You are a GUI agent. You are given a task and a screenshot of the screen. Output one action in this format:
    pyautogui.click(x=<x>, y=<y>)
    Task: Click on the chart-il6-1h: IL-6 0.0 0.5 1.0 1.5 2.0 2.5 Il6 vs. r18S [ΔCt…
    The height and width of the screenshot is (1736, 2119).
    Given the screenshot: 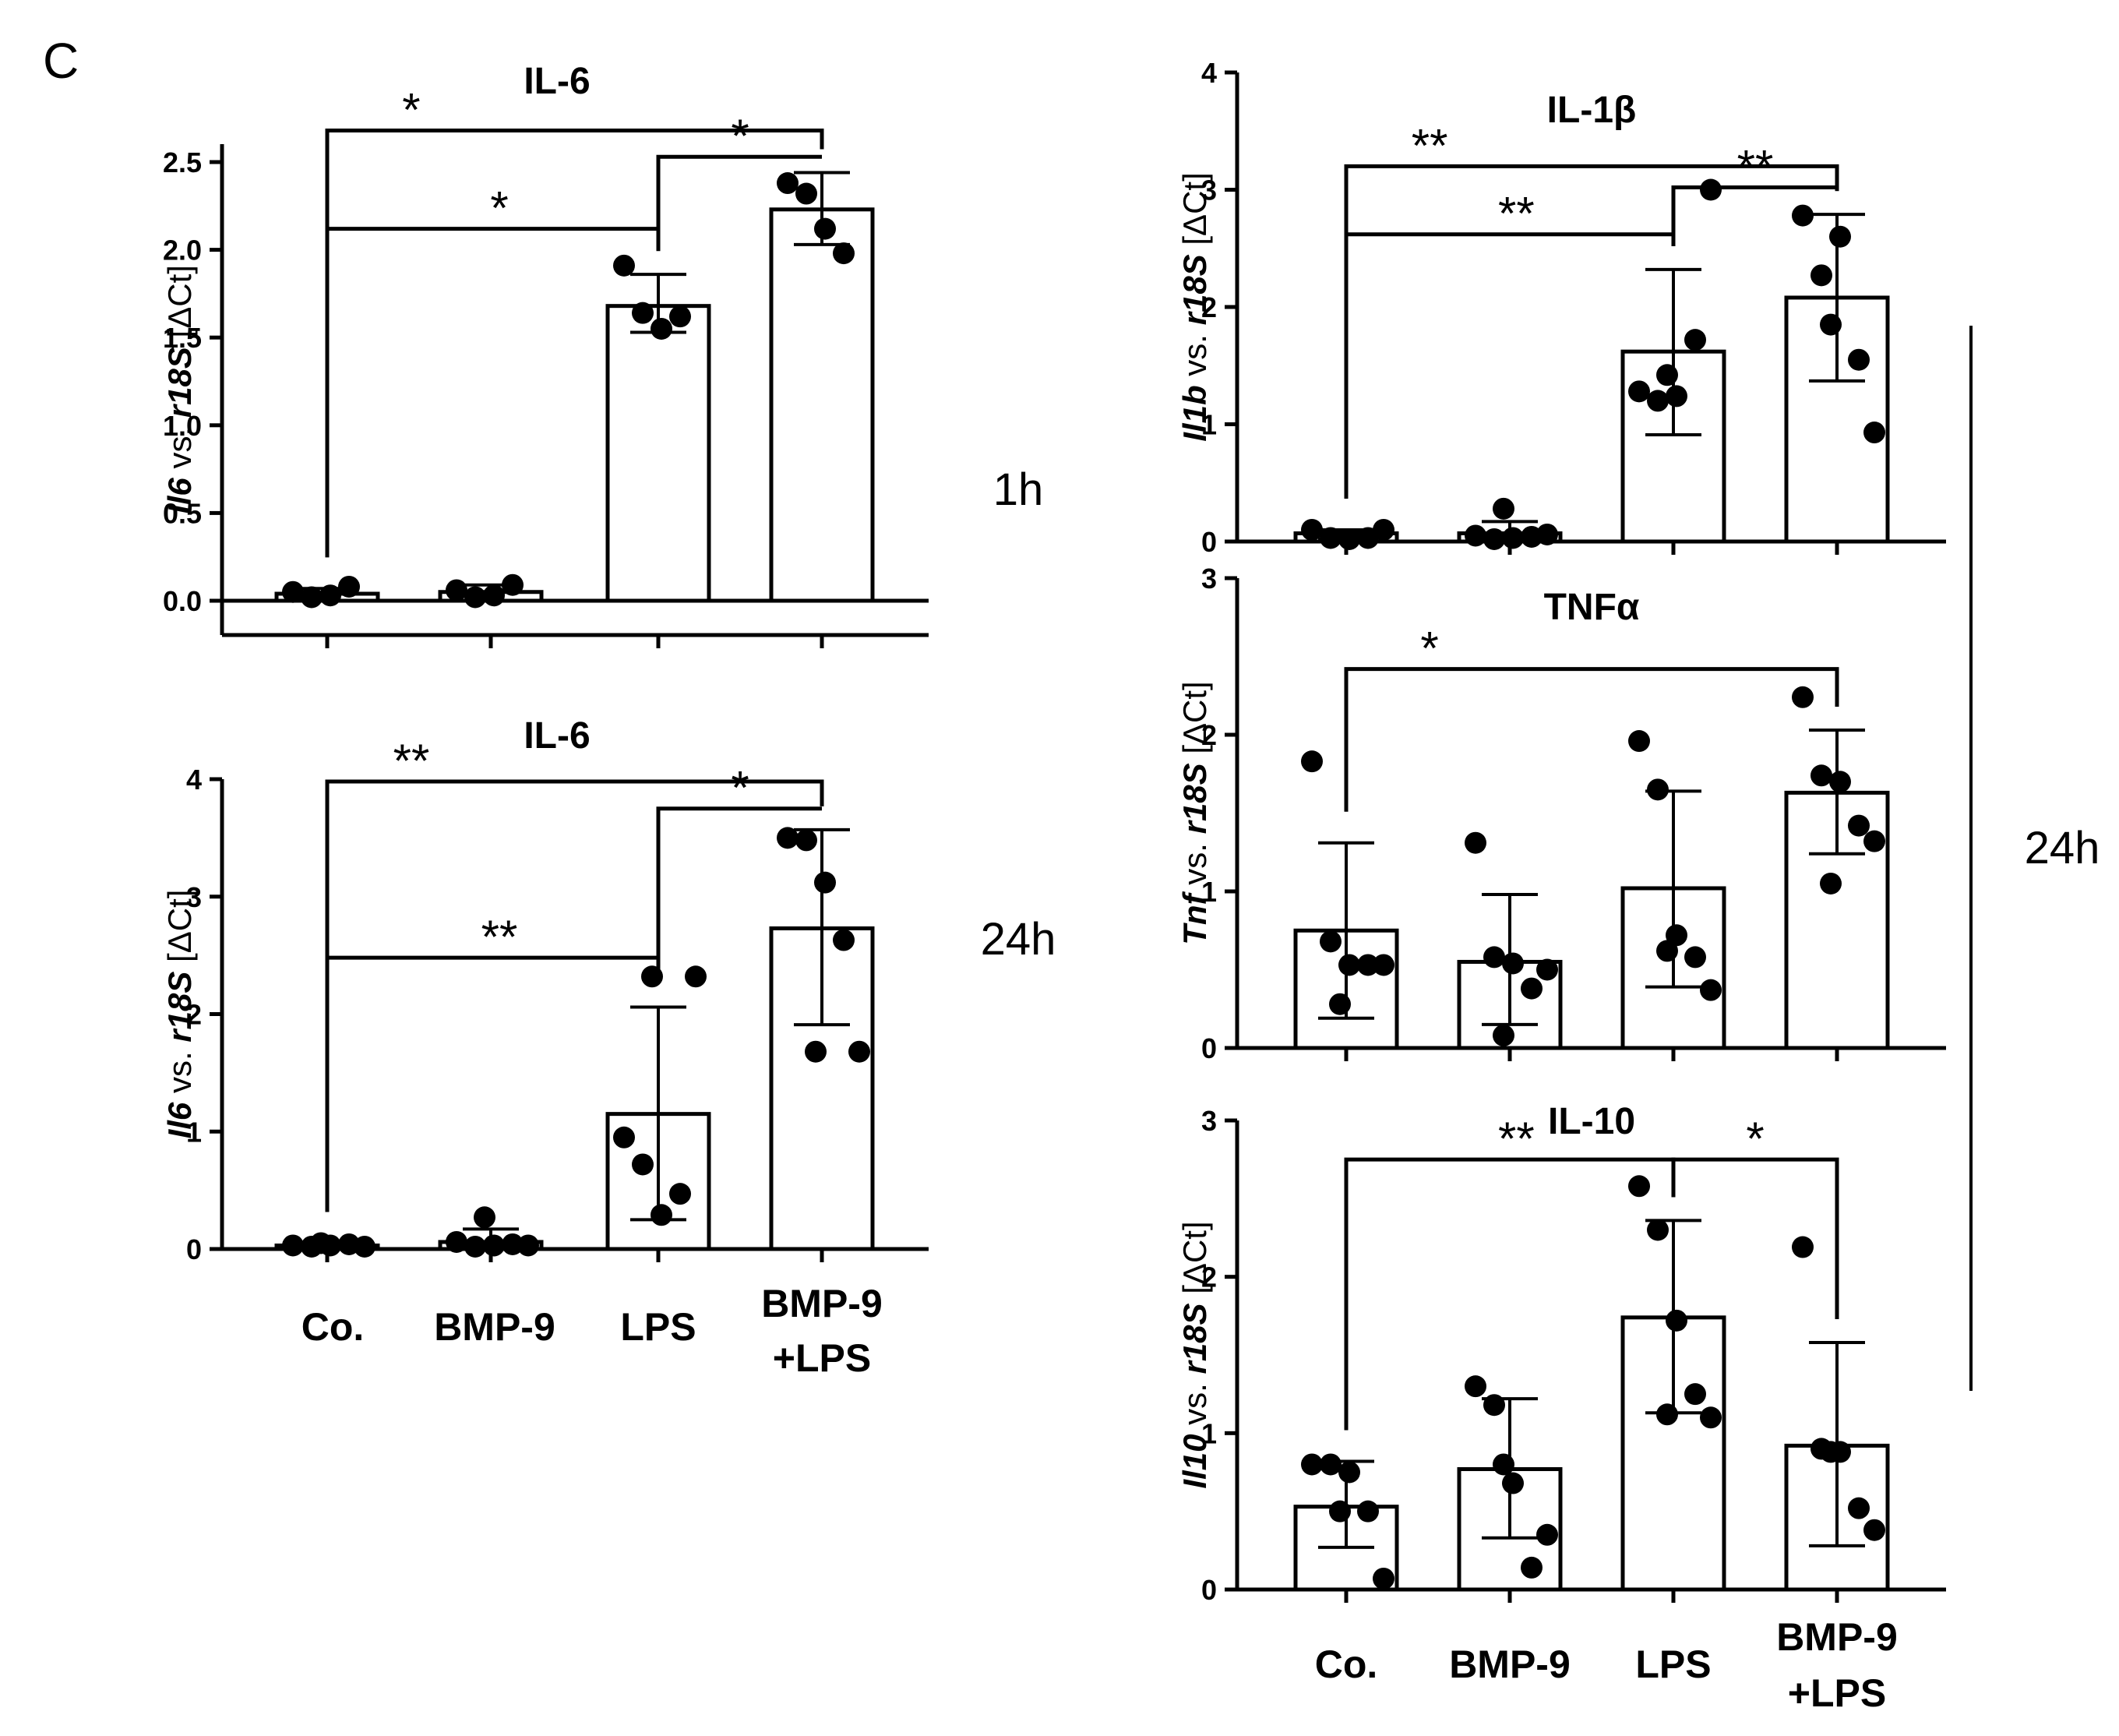 What is the action you would take?
    pyautogui.click(x=545, y=354)
    